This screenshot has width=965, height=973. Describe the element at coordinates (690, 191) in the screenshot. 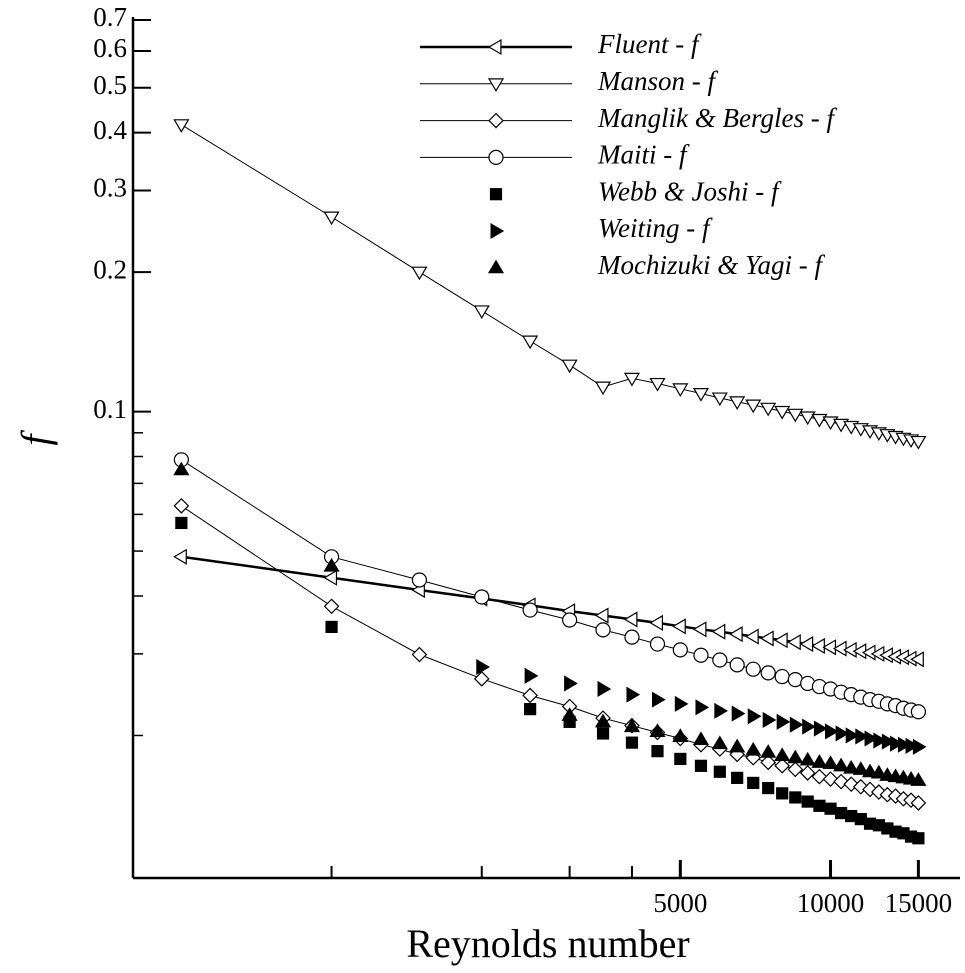

I see `legend-label: Webb & Joshi - f` at that location.